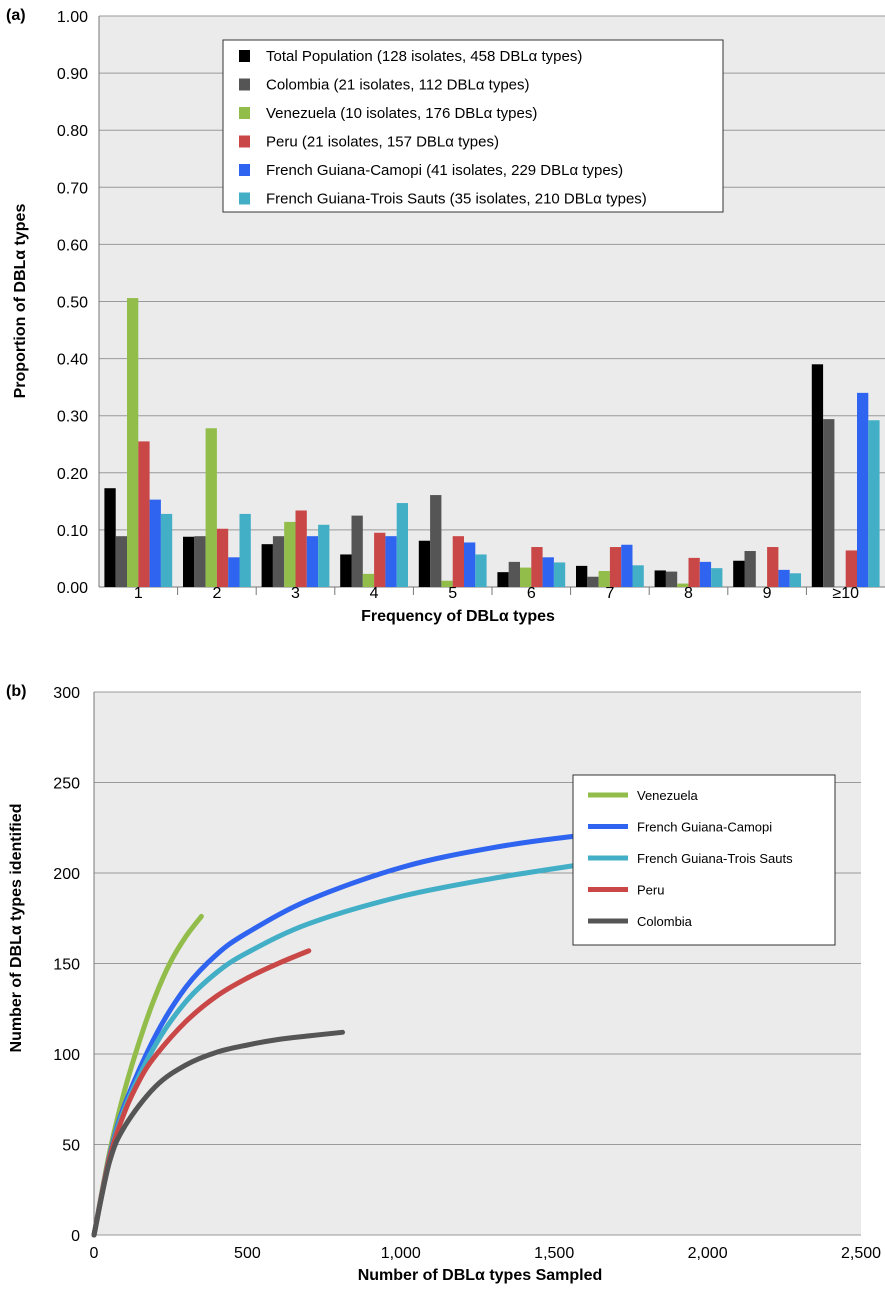  What do you see at coordinates (382, 142) in the screenshot?
I see `legend-label-peru: Peru (21 isolates, 157 DBLα types)` at bounding box center [382, 142].